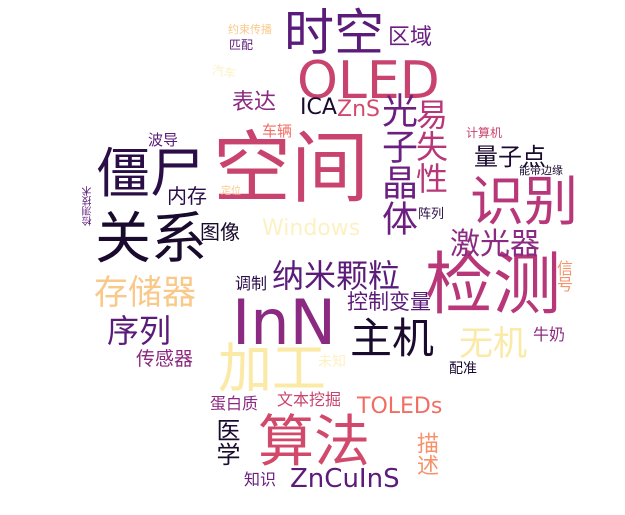 This screenshot has width=625, height=515. Describe the element at coordinates (410, 37) in the screenshot. I see `word-quyu: 区域` at that location.